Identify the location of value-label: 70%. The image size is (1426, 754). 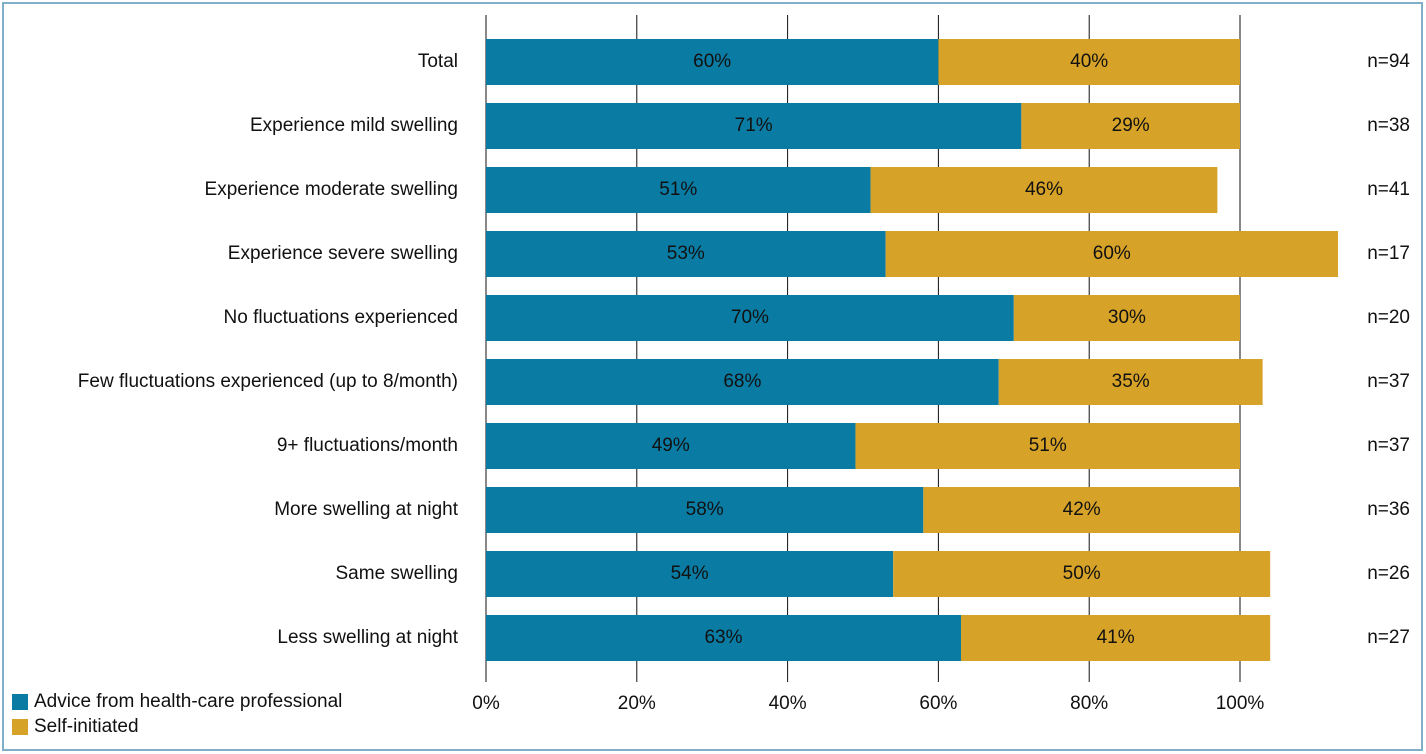
(750, 317).